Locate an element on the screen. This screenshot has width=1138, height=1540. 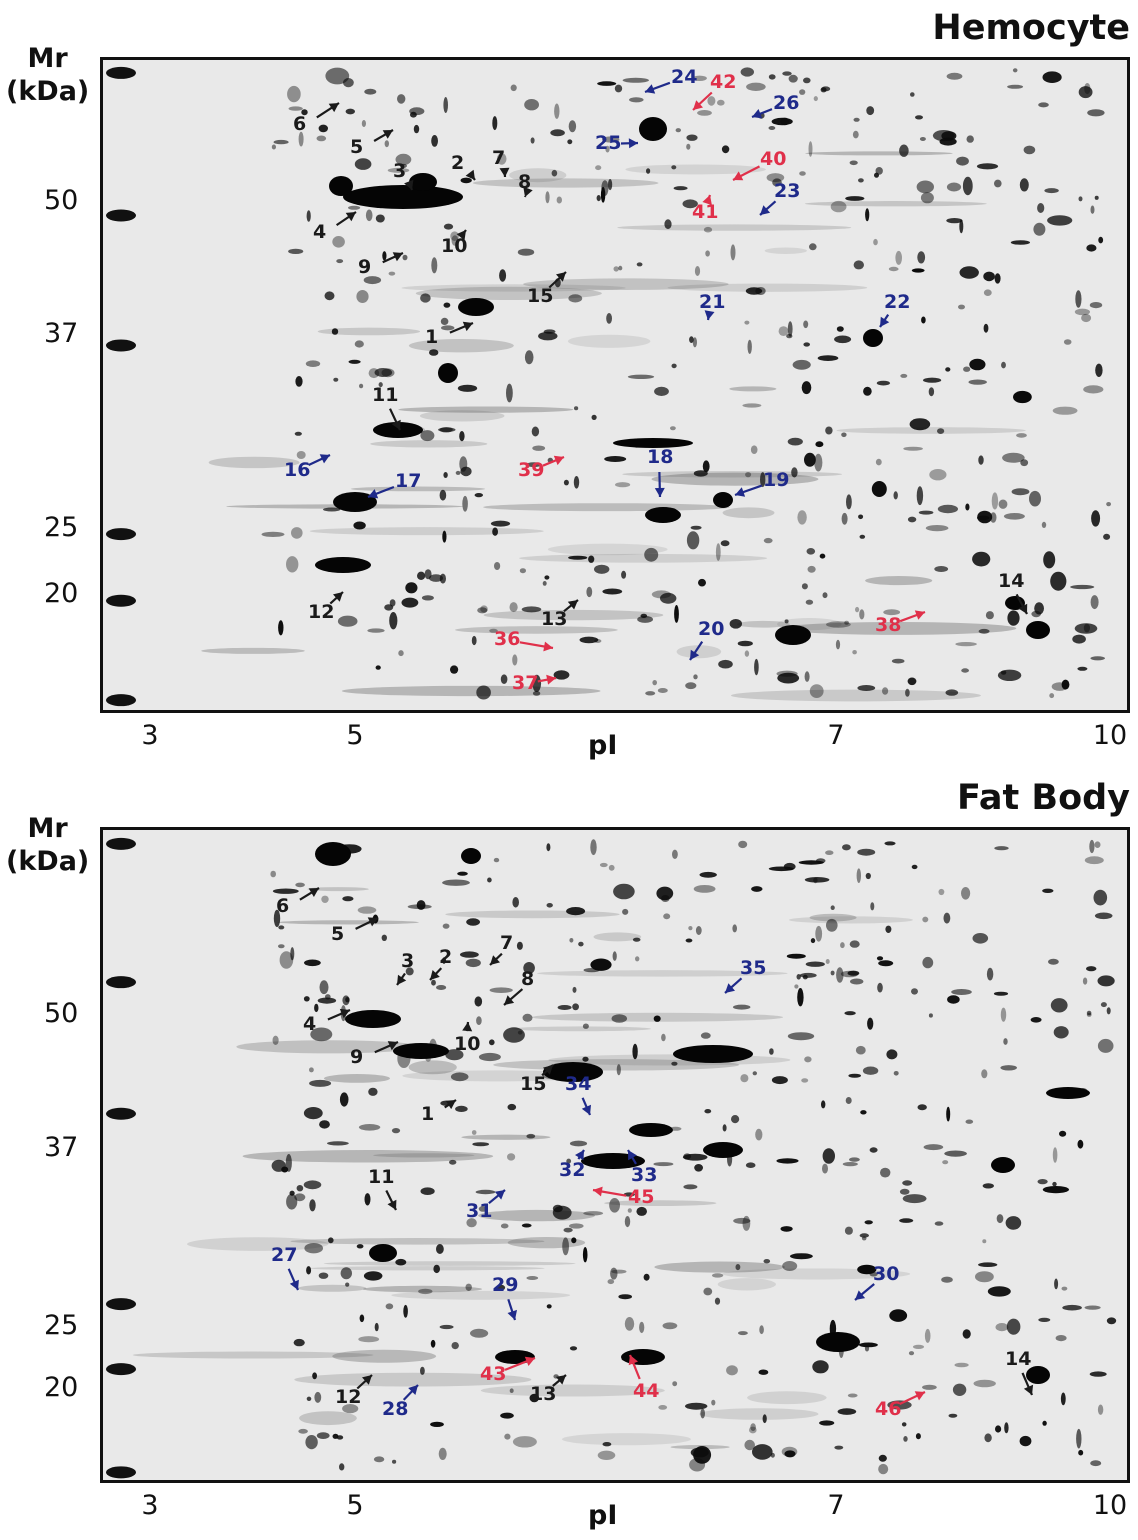
spot-label-26: 26 is located at coordinates (786, 103).